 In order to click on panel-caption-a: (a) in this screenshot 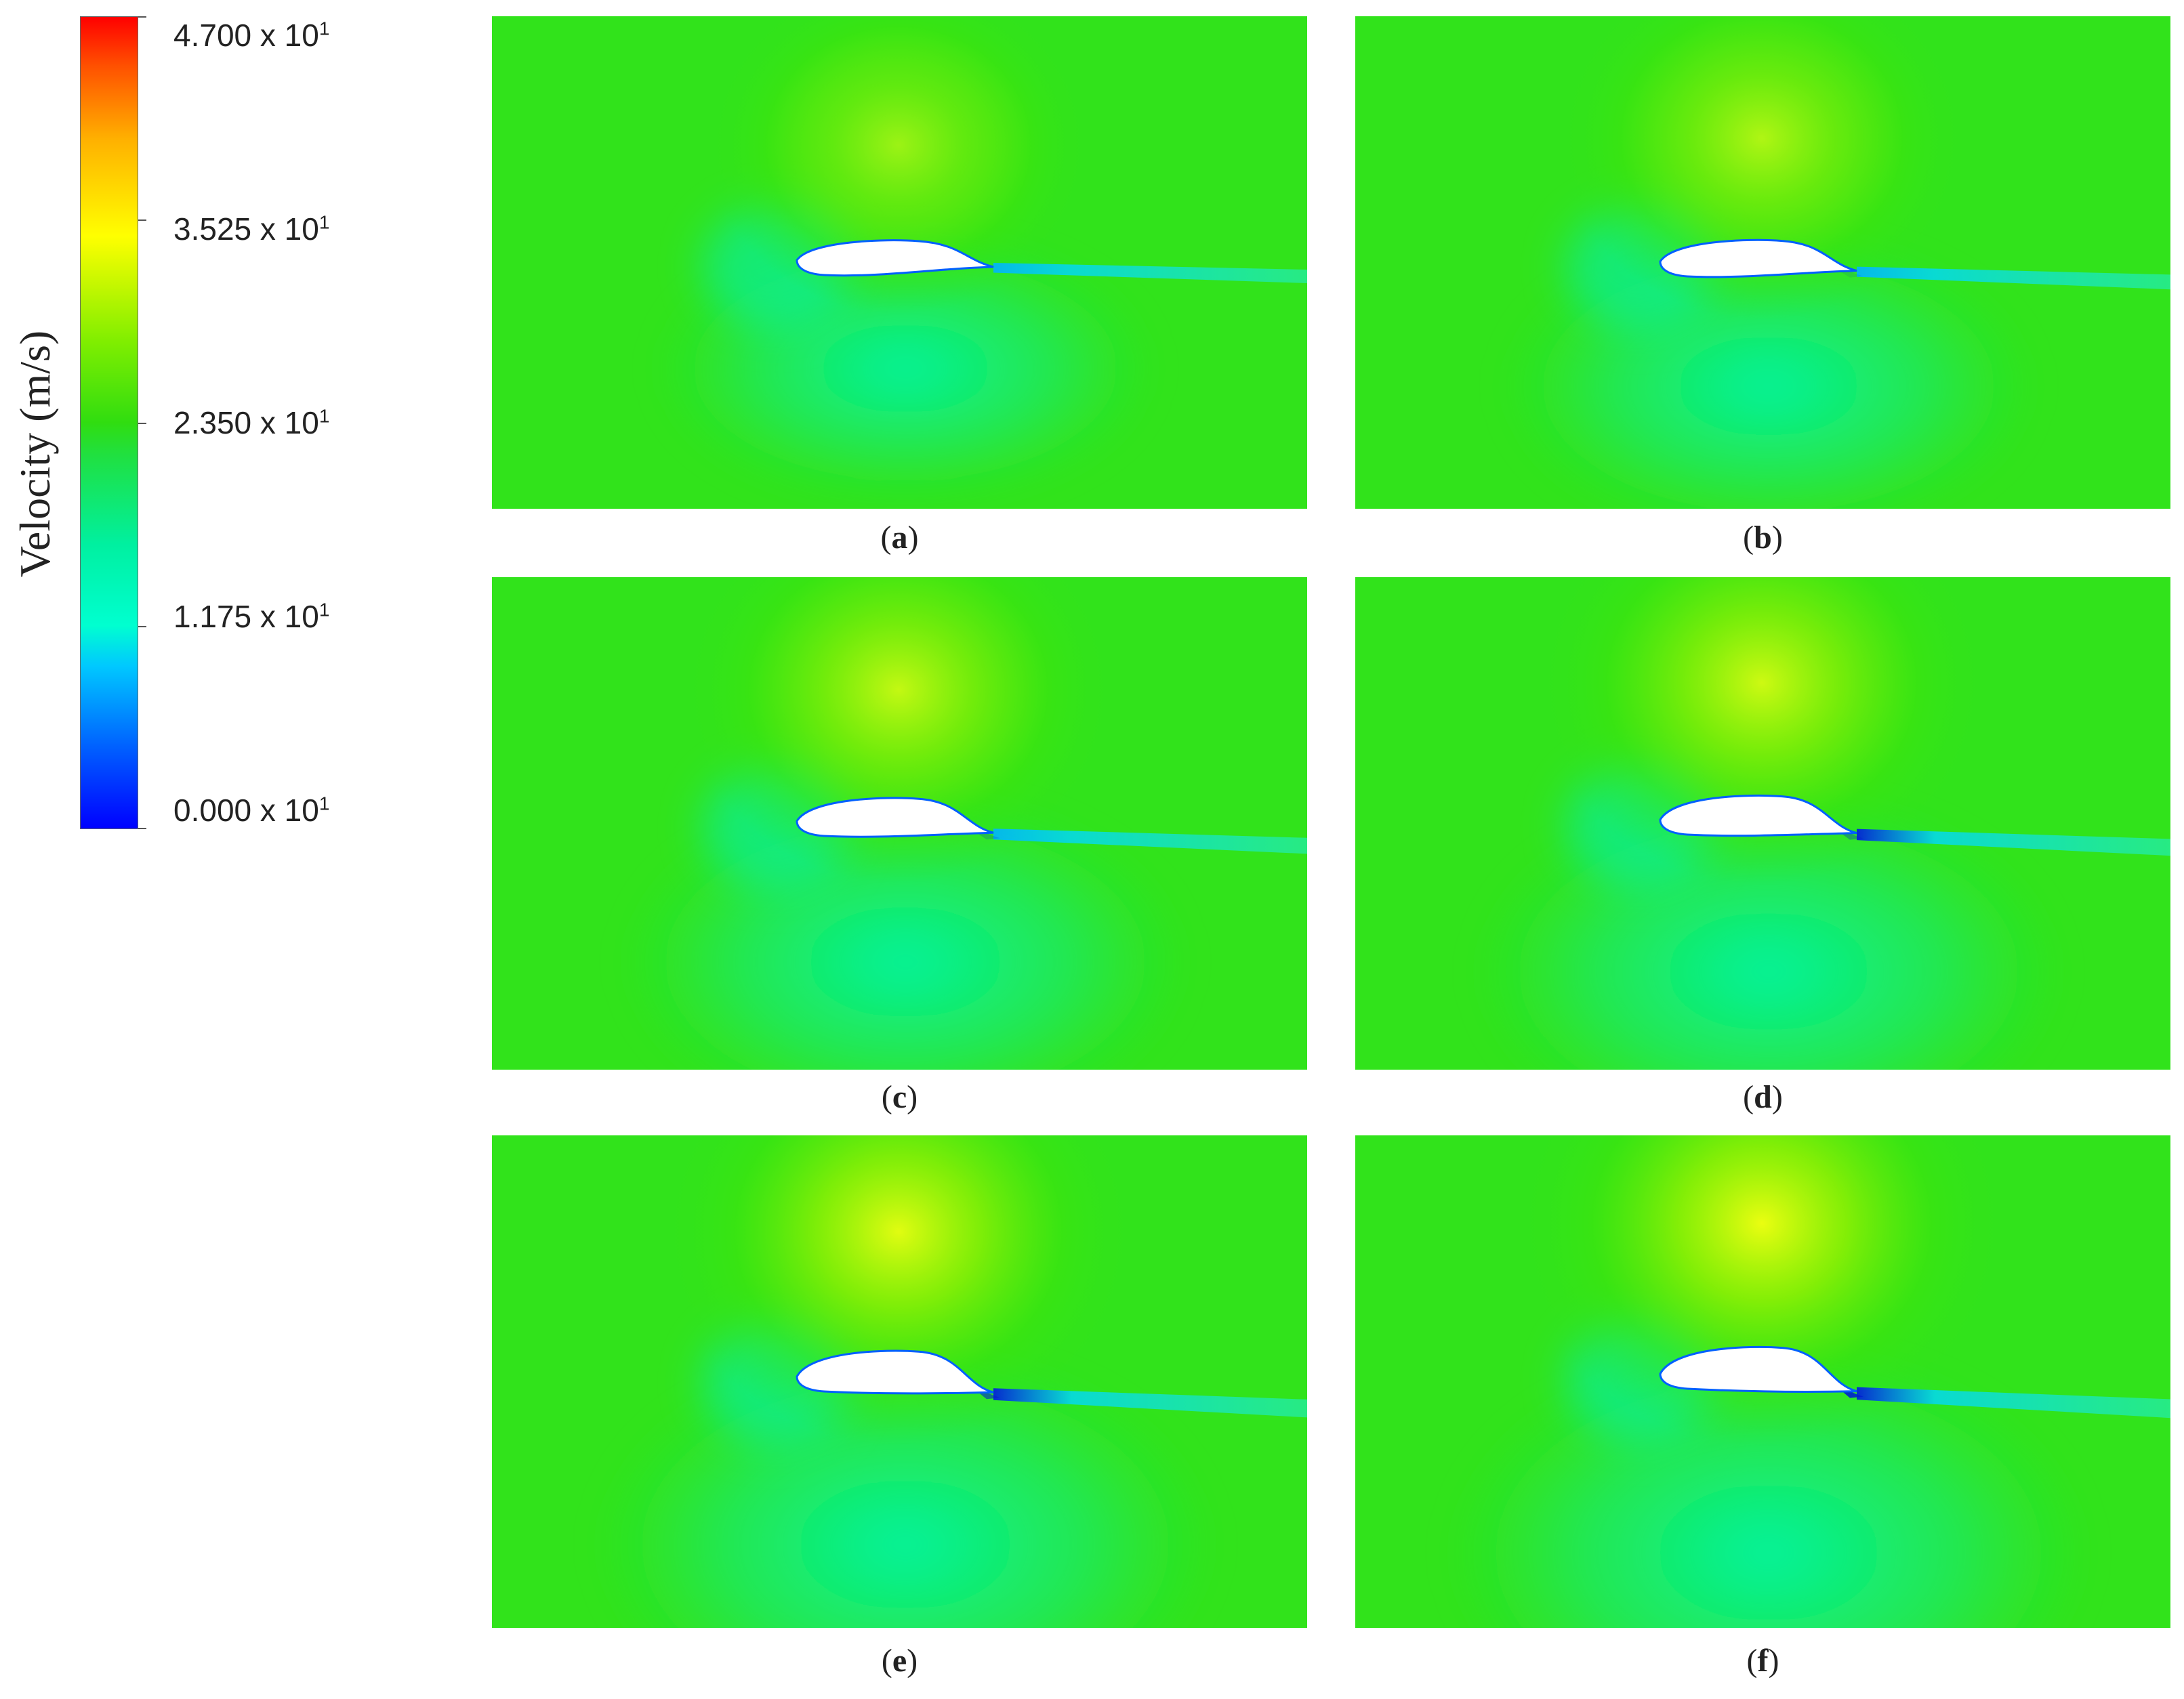, I will do `click(899, 537)`.